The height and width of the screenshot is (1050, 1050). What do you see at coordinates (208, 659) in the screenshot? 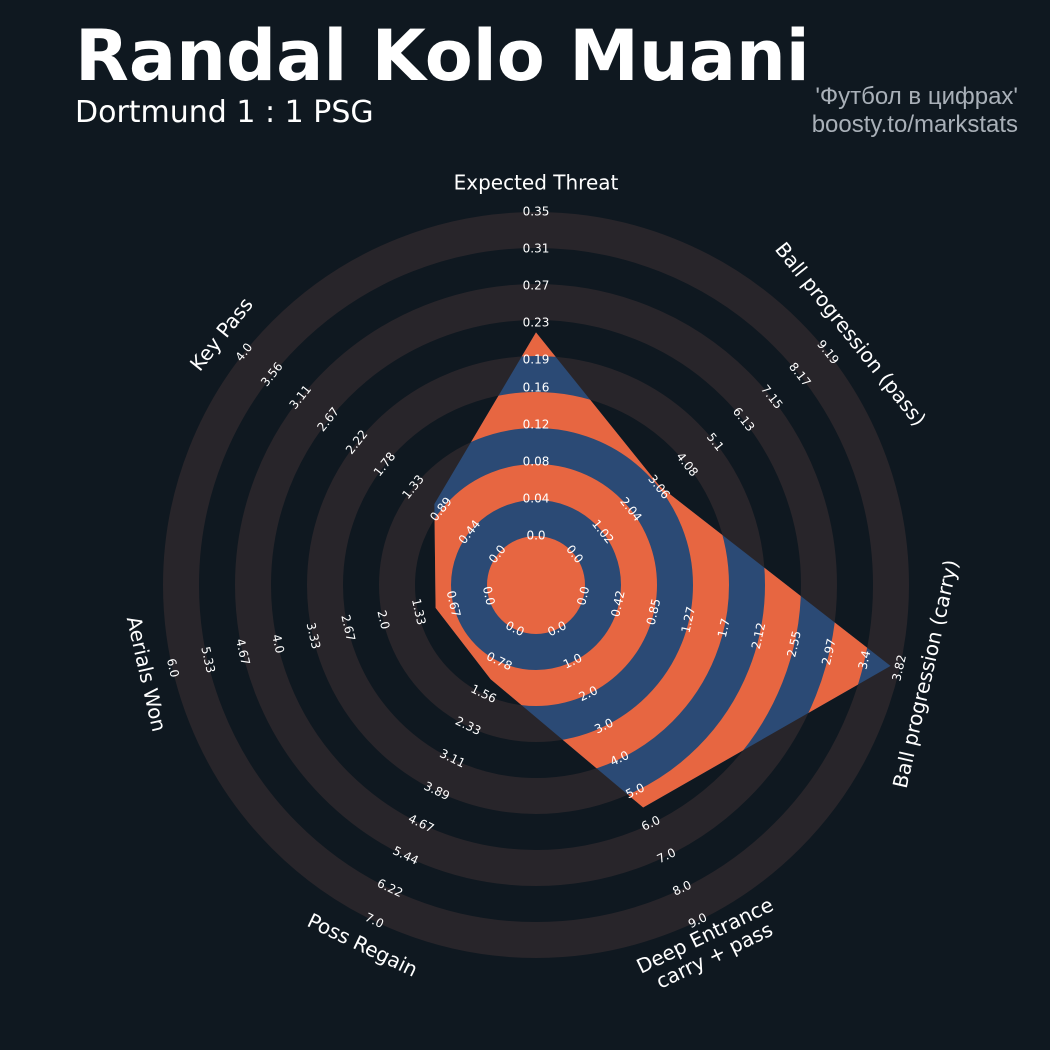
I see `tick-label: 5.33` at bounding box center [208, 659].